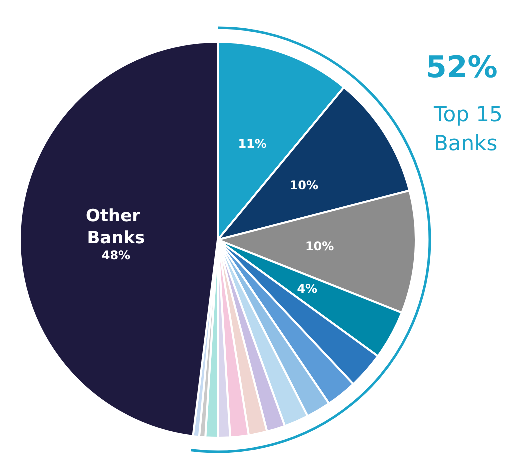  Describe the element at coordinates (116, 227) in the screenshot. I see `slice-label: Other Banks` at that location.